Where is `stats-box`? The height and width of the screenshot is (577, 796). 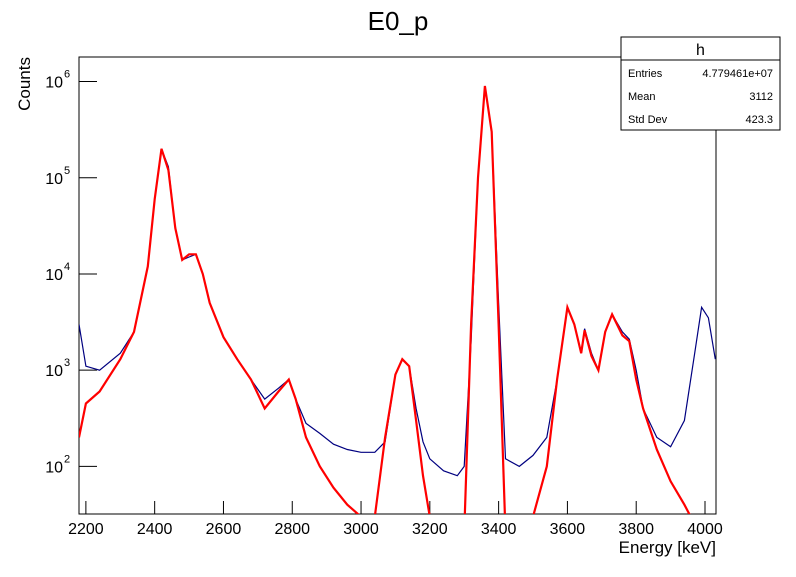 stats-box is located at coordinates (700, 83).